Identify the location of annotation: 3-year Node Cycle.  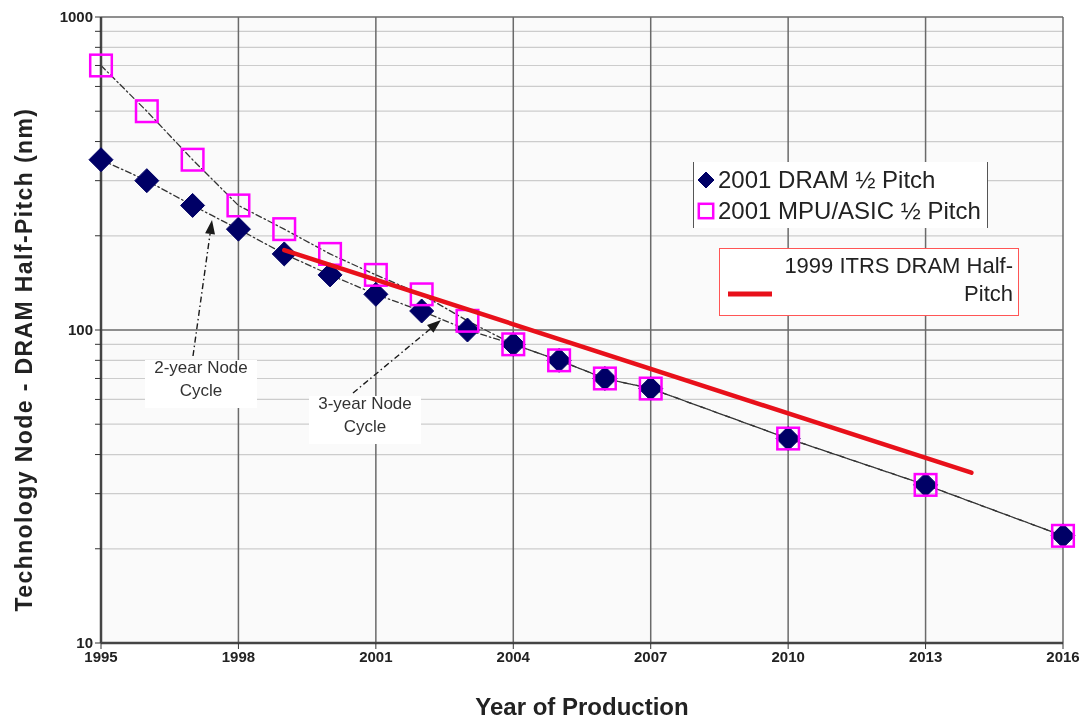
(365, 415).